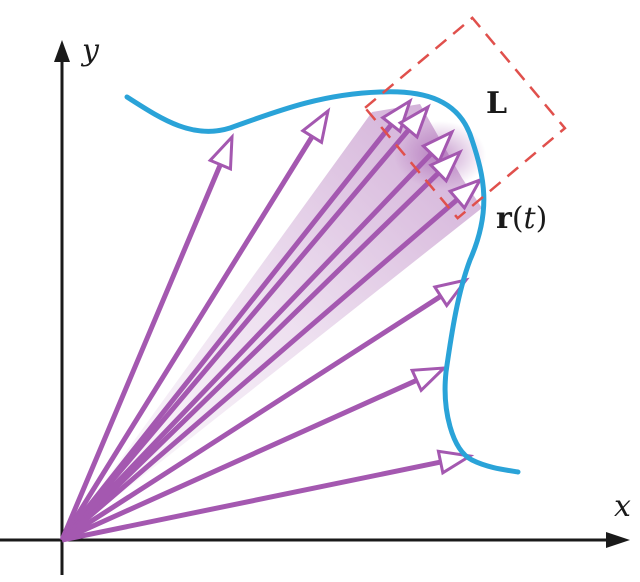 This screenshot has height=582, width=640. I want to click on window-label: L, so click(496, 103).